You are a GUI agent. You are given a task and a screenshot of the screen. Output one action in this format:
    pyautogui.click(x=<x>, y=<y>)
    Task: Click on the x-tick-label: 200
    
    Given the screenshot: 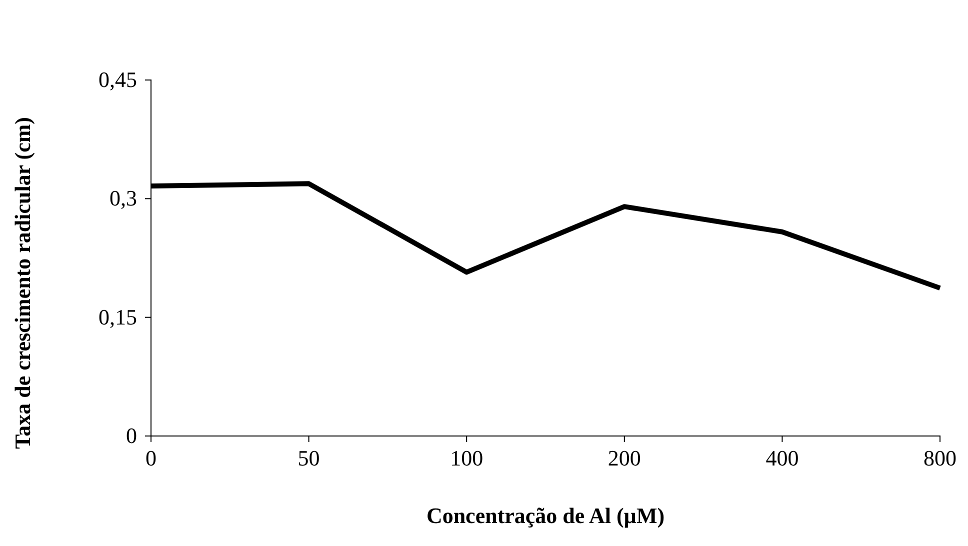 What is the action you would take?
    pyautogui.click(x=624, y=458)
    